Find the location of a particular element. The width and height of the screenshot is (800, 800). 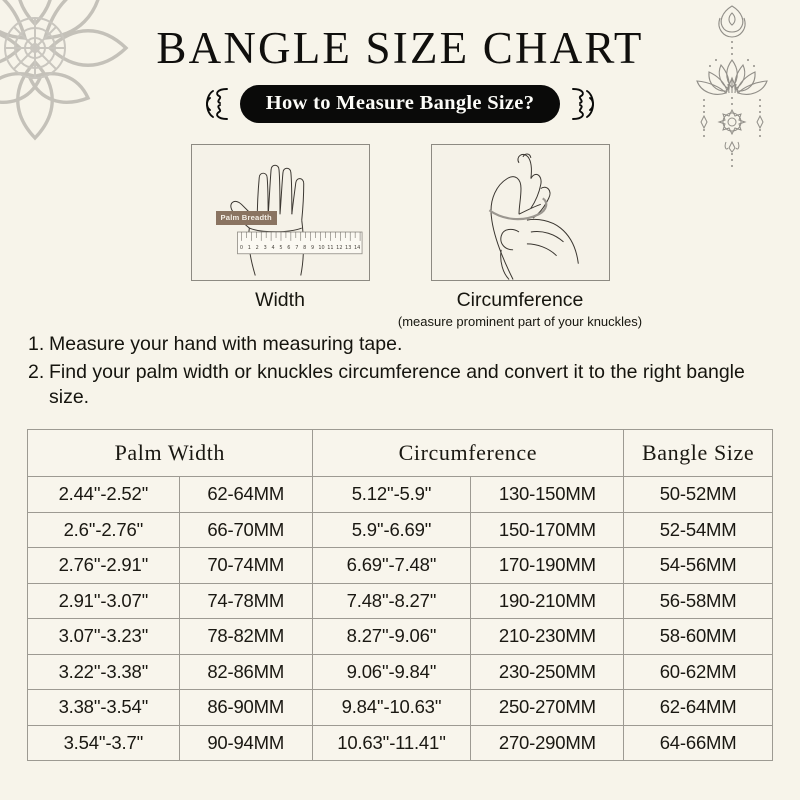

column-header-bangle-size: Bangle Size is located at coordinates (698, 453).